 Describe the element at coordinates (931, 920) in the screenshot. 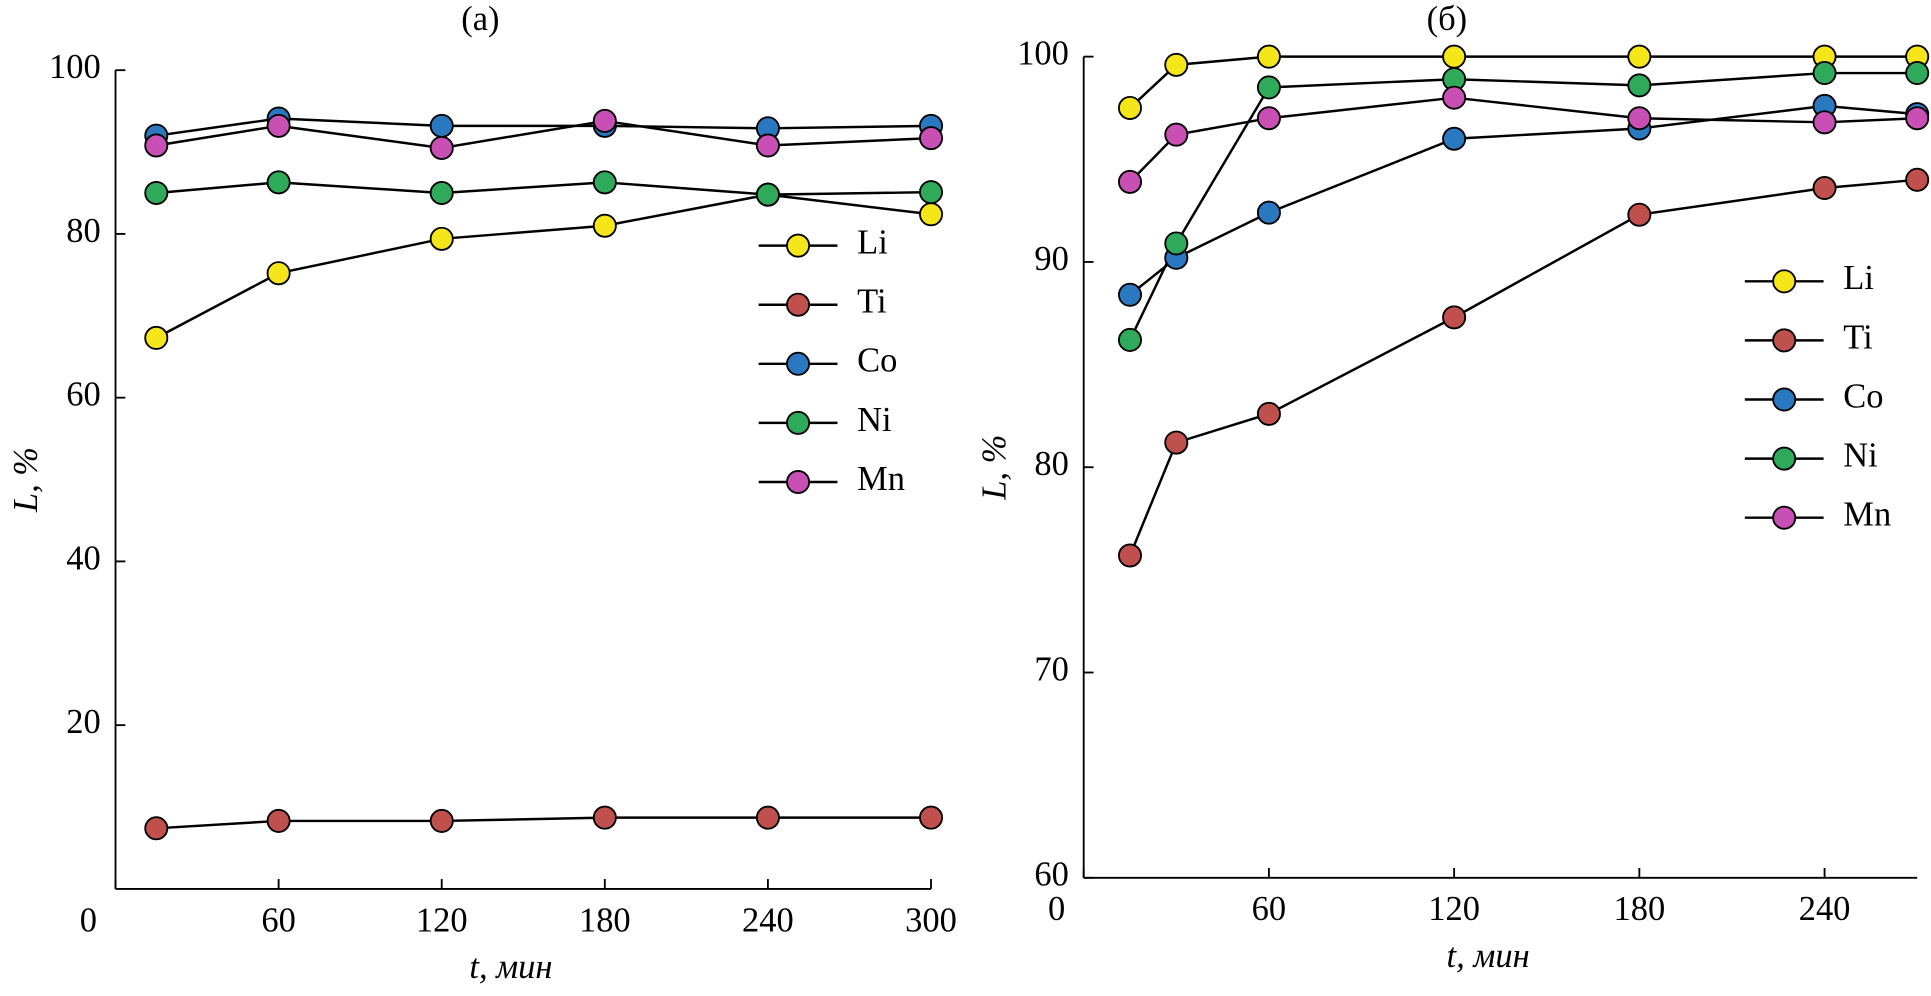

I see `x-tick-label: 300` at that location.